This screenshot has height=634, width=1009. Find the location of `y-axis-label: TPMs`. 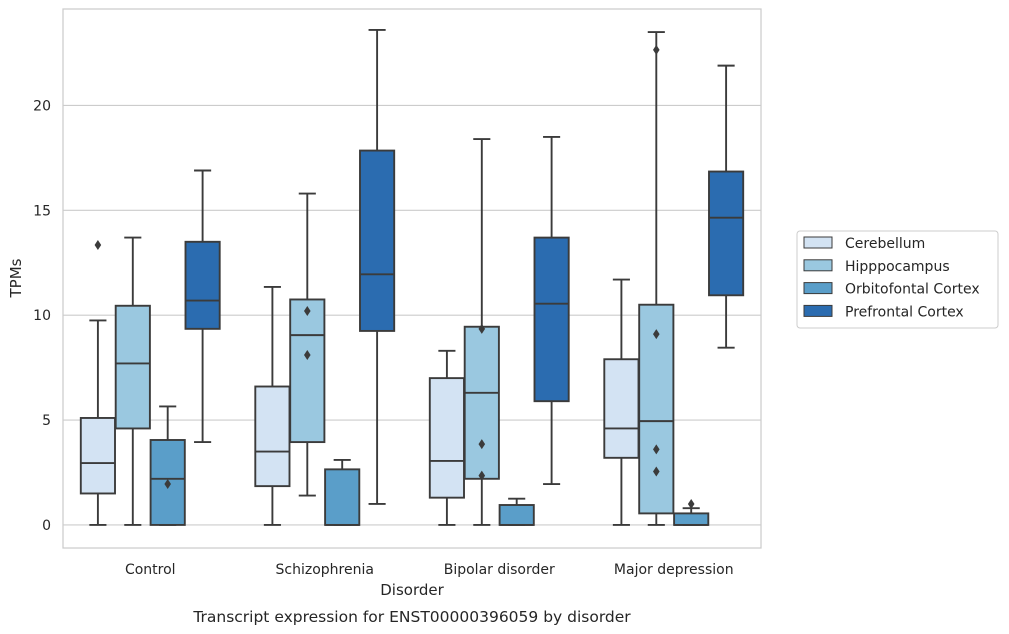

y-axis-label: TPMs is located at coordinates (16, 278).